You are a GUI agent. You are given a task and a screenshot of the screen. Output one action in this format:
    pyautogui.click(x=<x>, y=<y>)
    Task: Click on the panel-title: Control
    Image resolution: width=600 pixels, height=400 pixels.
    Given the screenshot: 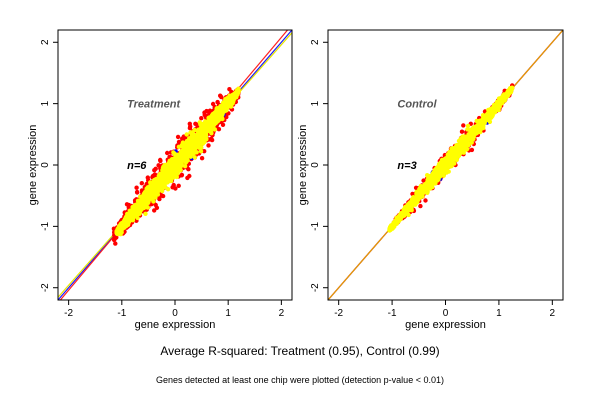 What is the action you would take?
    pyautogui.click(x=417, y=105)
    